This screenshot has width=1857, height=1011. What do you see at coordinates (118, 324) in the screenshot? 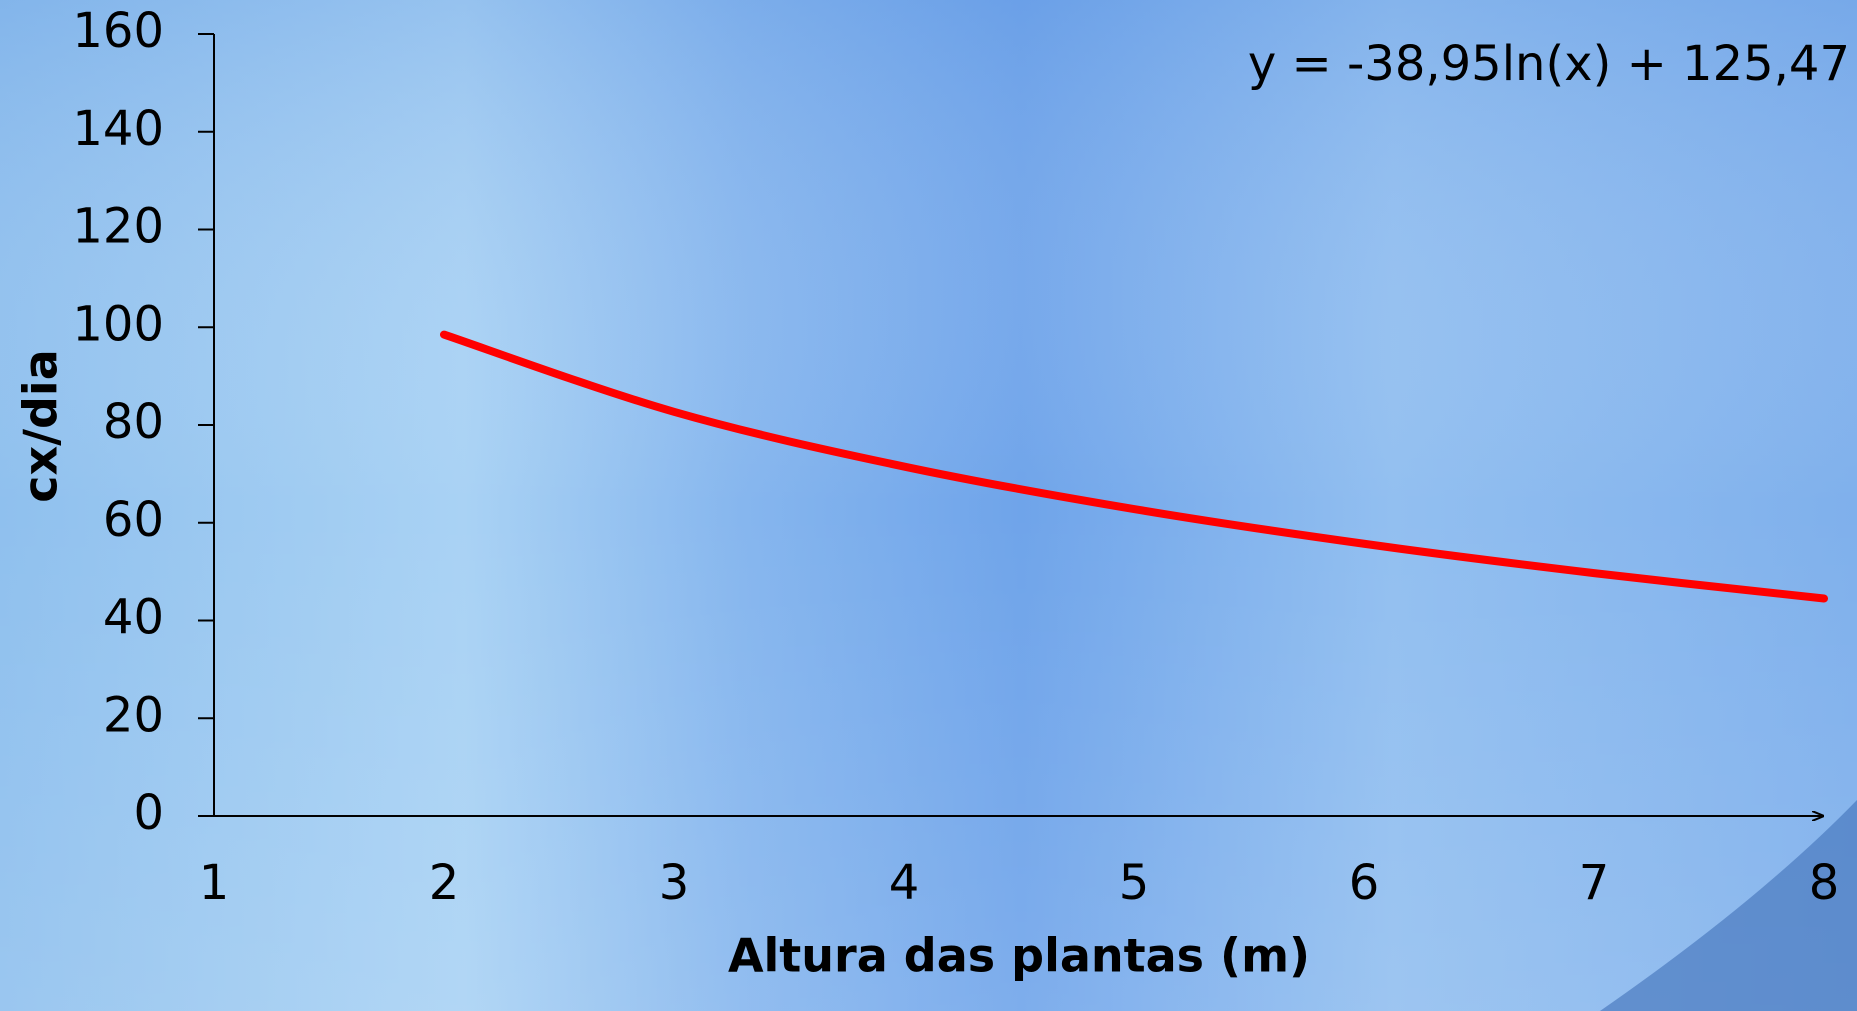
I see `y-tick-label: 100` at bounding box center [118, 324].